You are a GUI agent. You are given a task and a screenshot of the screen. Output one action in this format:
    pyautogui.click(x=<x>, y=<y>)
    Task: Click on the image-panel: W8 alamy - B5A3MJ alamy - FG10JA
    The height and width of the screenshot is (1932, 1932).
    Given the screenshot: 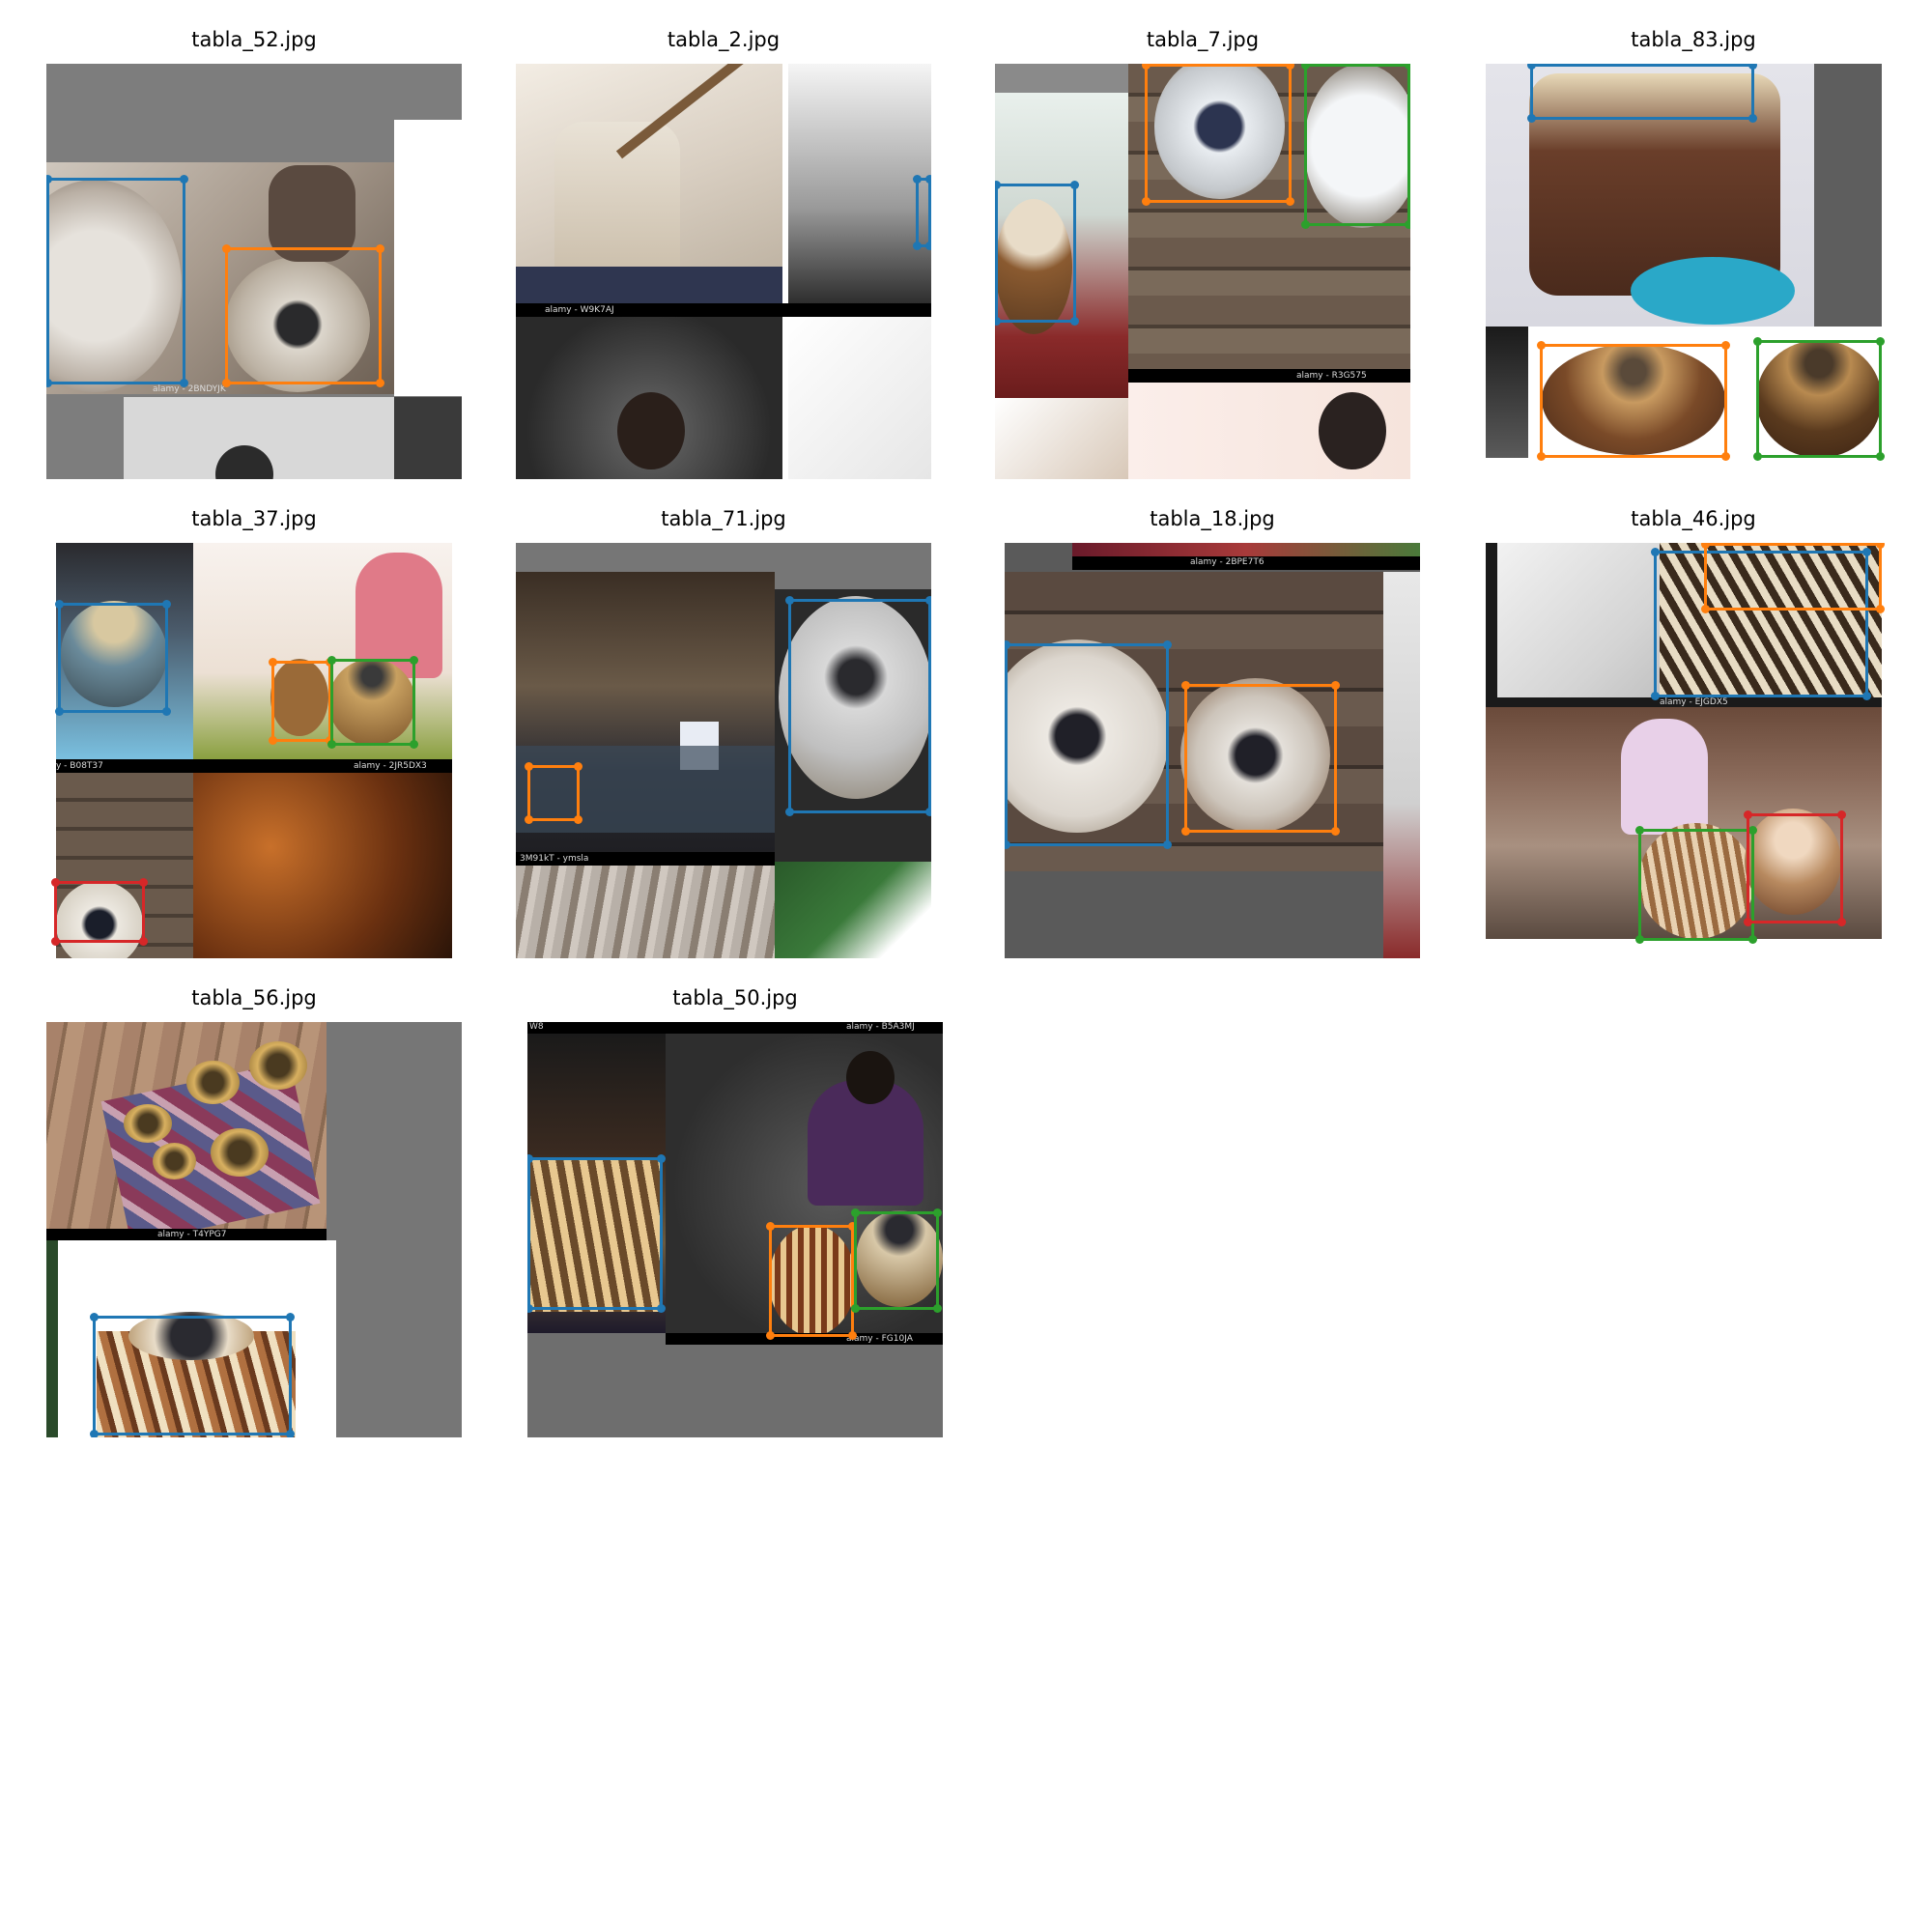 What is the action you would take?
    pyautogui.click(x=735, y=1229)
    